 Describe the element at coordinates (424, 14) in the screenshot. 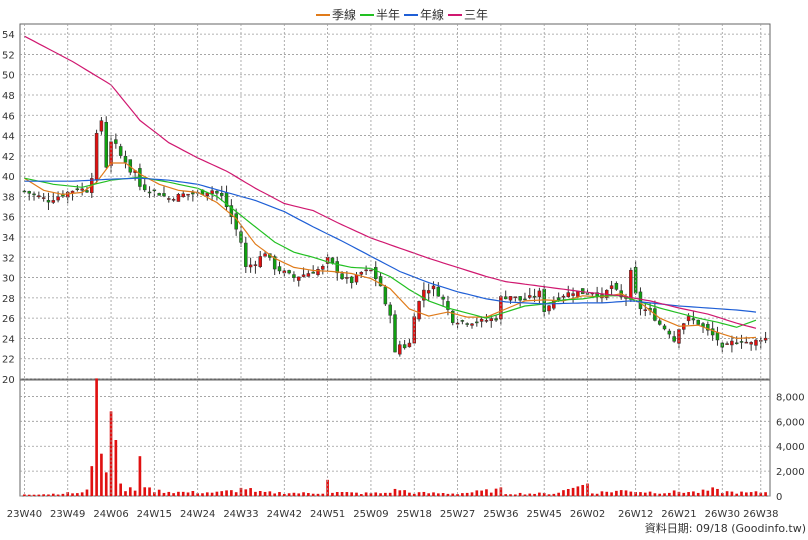

I see `legend-item-year: 年線` at that location.